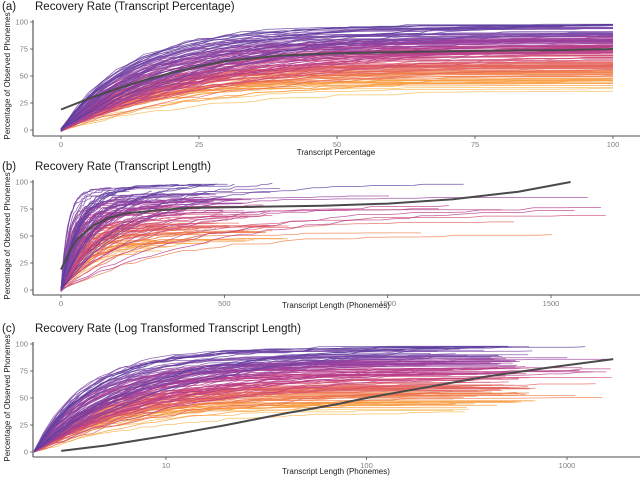 Image resolution: width=640 pixels, height=480 pixels. What do you see at coordinates (9, 329) in the screenshot?
I see `panel-tag: (c)` at bounding box center [9, 329].